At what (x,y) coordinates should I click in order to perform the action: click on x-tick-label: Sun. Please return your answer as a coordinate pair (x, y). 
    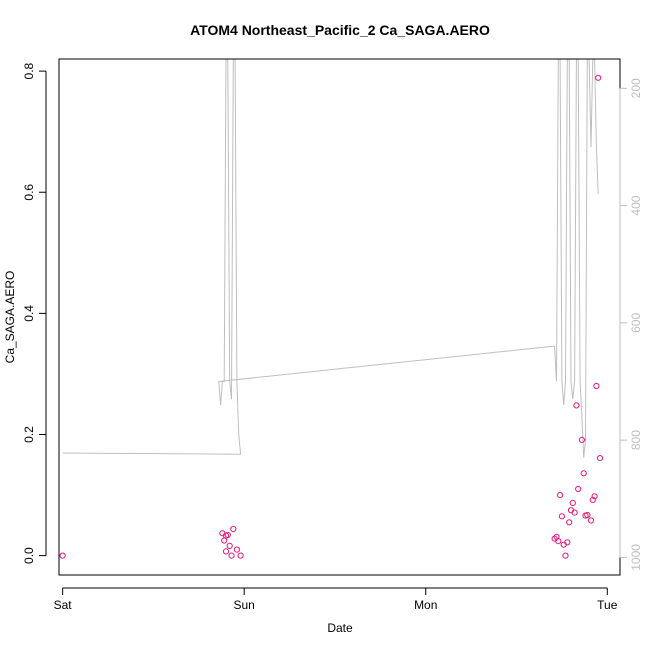
    Looking at the image, I should click on (244, 605).